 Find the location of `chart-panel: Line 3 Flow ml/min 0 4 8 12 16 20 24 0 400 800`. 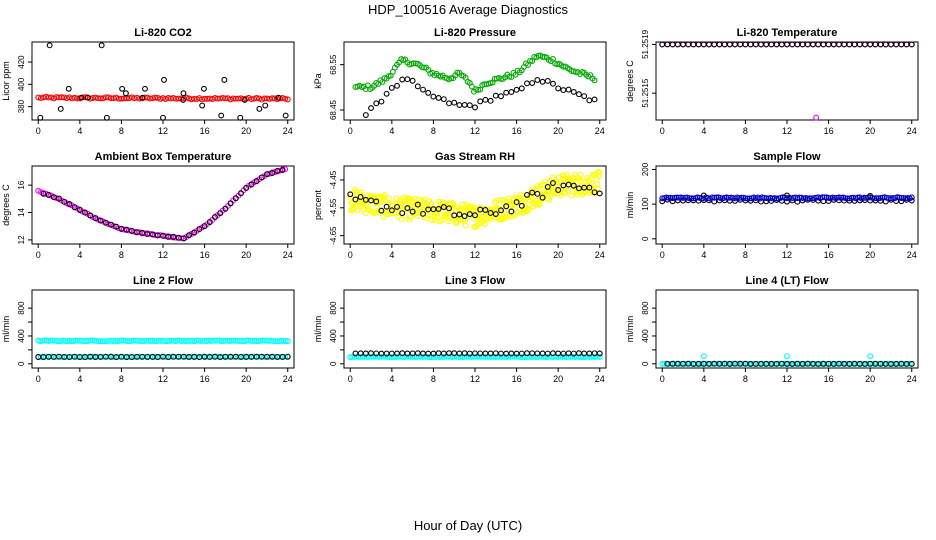

chart-panel: Line 3 Flow ml/min 0 4 8 12 16 20 24 0 400 800 is located at coordinates (460, 329).